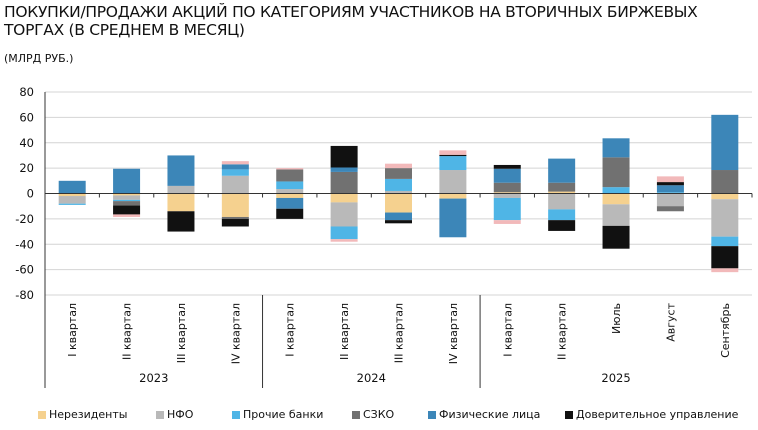 This screenshot has width=758, height=430. I want to click on legend-label: Физические лица, so click(490, 414).